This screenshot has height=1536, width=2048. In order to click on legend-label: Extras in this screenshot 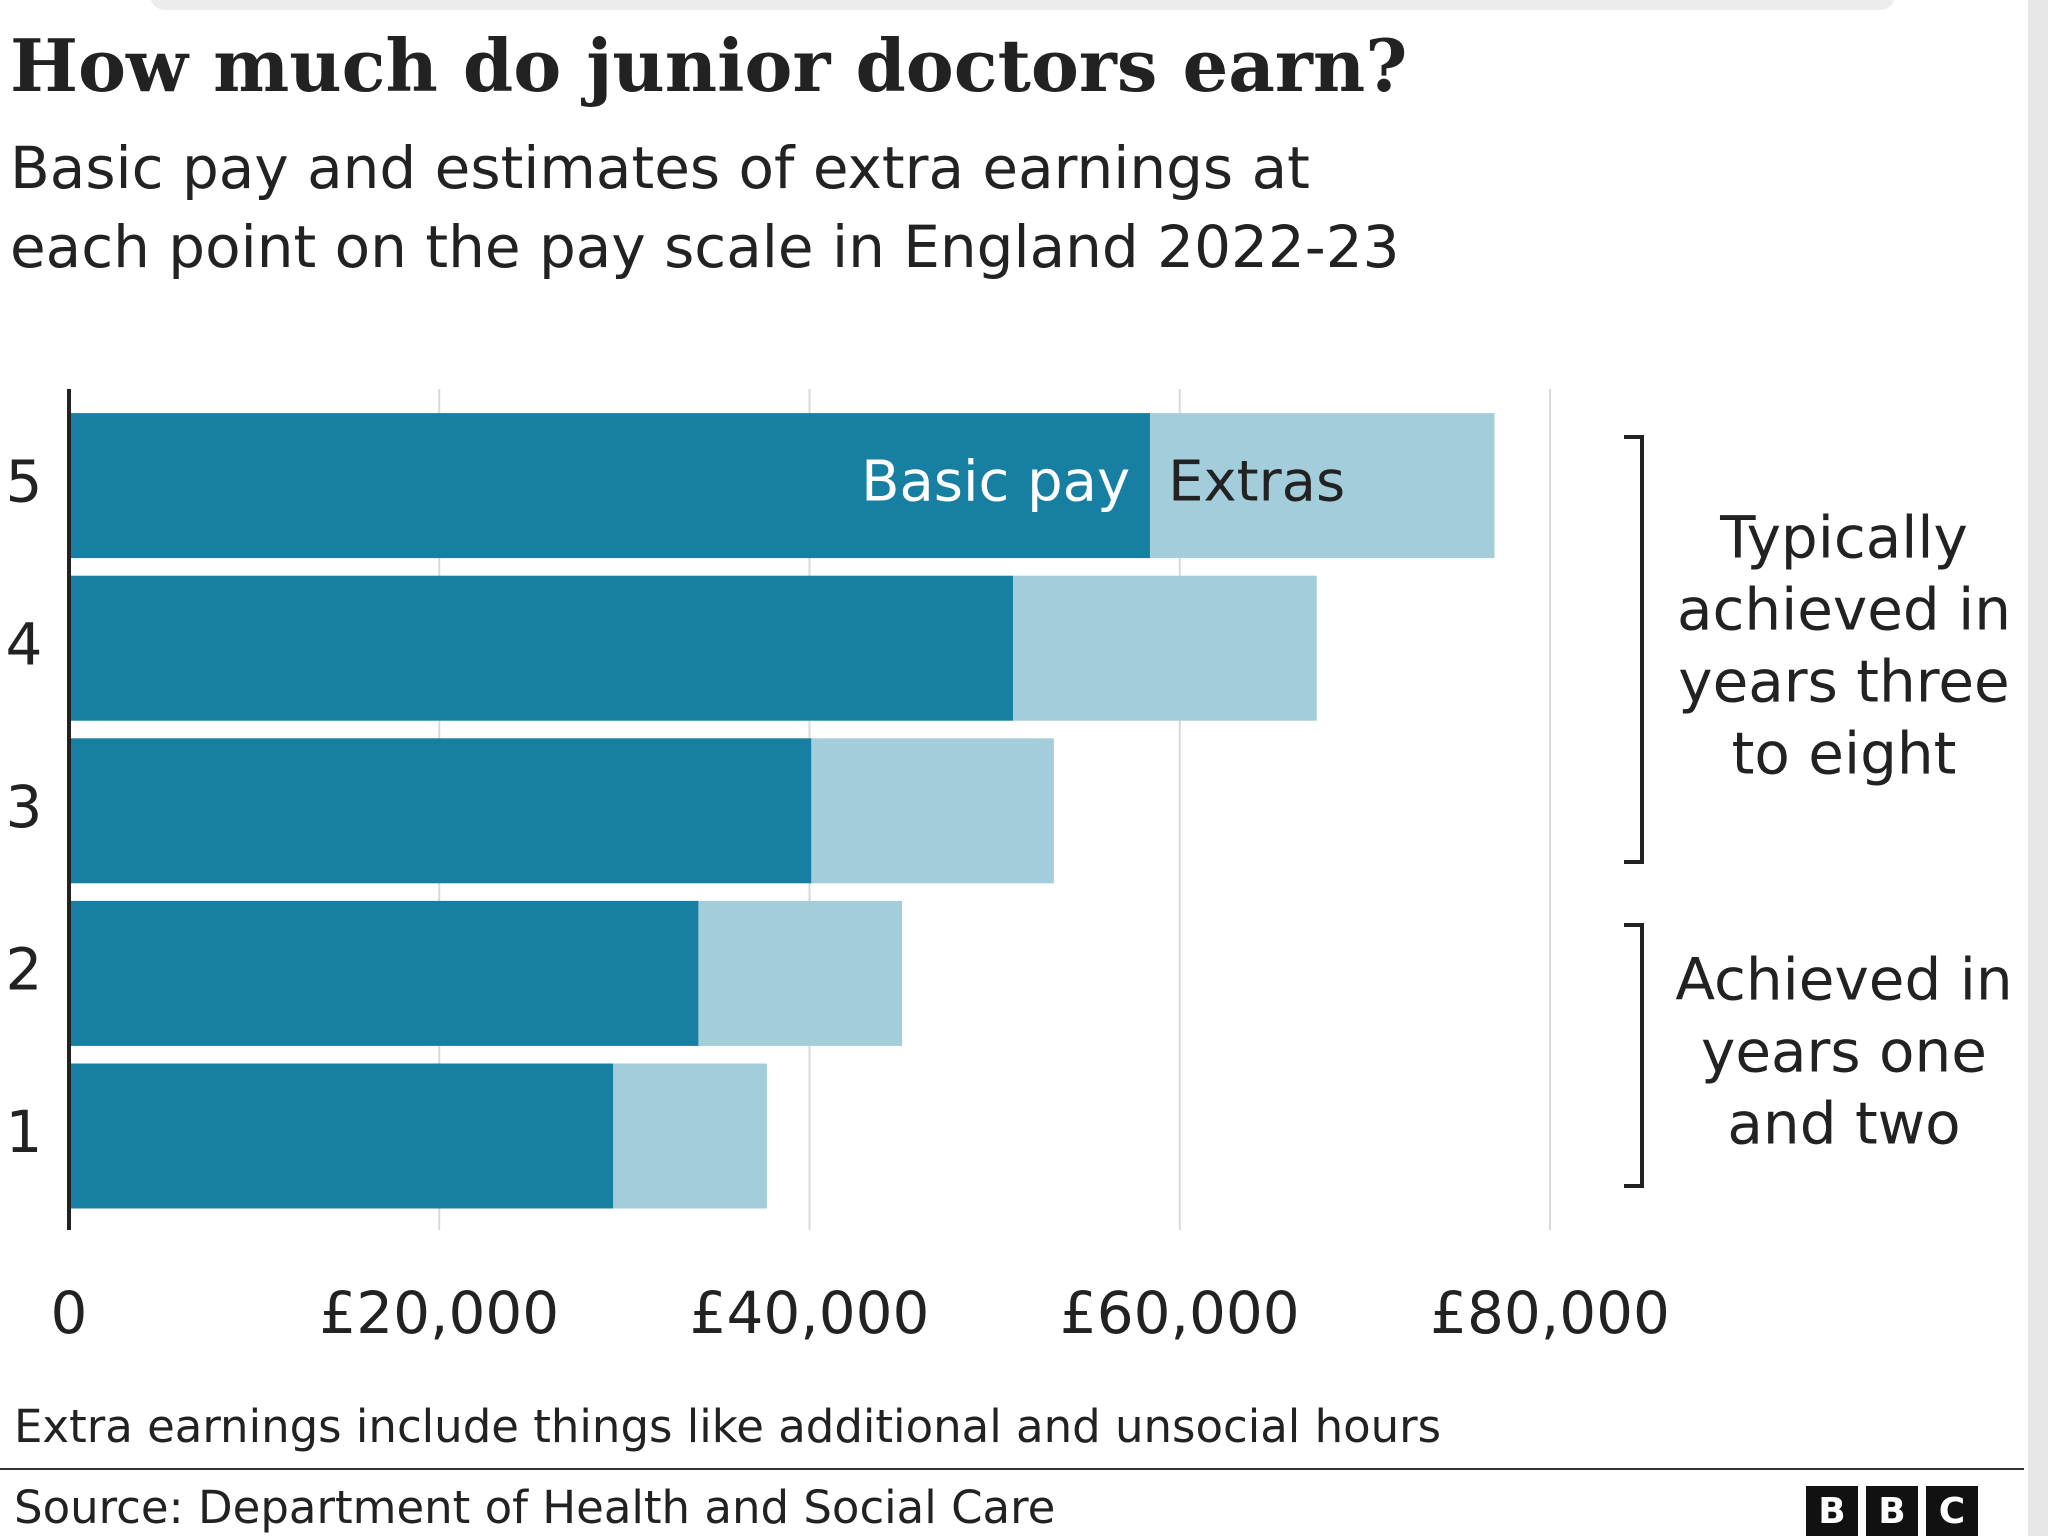, I will do `click(1256, 482)`.